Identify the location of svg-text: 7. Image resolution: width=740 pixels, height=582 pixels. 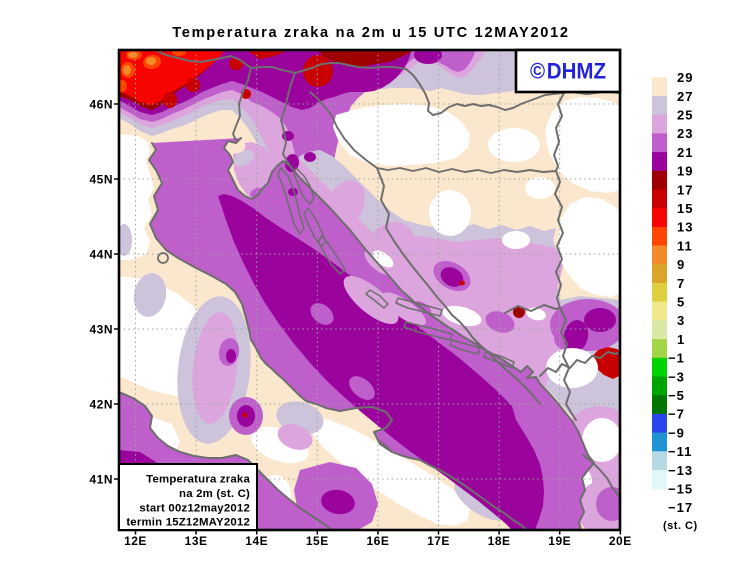
(681, 283).